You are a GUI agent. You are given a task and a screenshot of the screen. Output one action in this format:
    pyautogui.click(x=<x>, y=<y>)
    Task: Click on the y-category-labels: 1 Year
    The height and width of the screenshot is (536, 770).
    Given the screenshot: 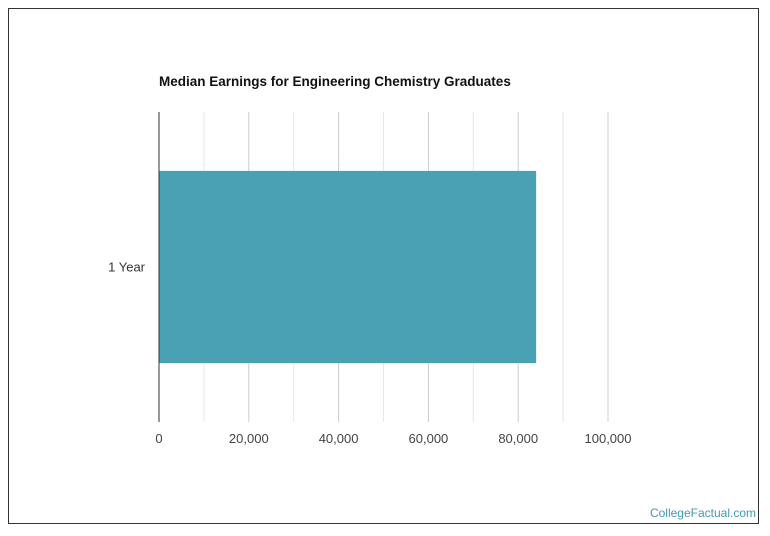 What is the action you would take?
    pyautogui.click(x=127, y=267)
    